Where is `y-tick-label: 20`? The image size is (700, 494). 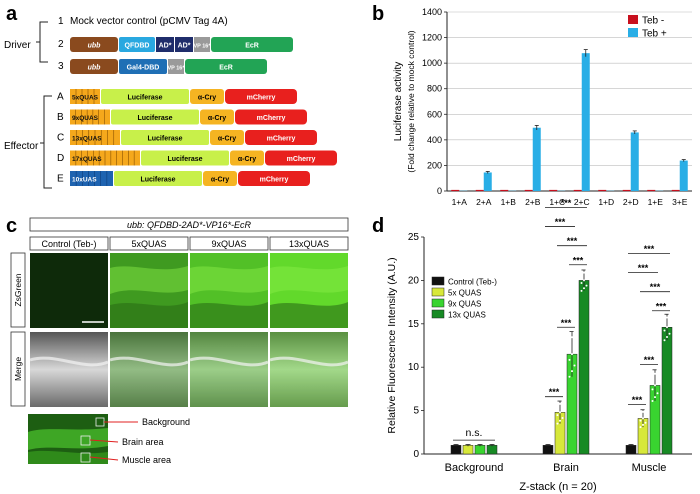
y-tick-label: 20 is located at coordinates (414, 280).